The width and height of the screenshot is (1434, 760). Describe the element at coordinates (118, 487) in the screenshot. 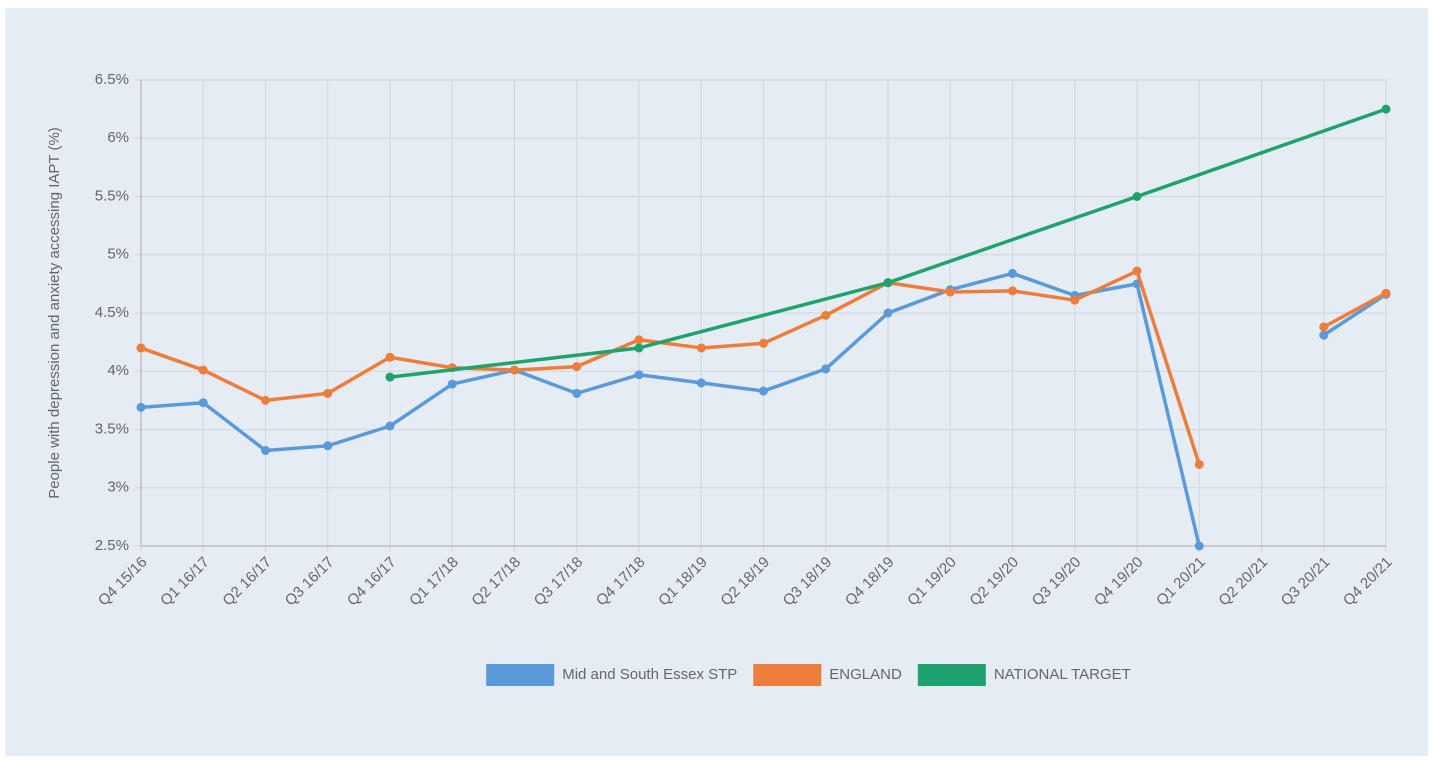

I see `y-tick-label: 3%` at that location.